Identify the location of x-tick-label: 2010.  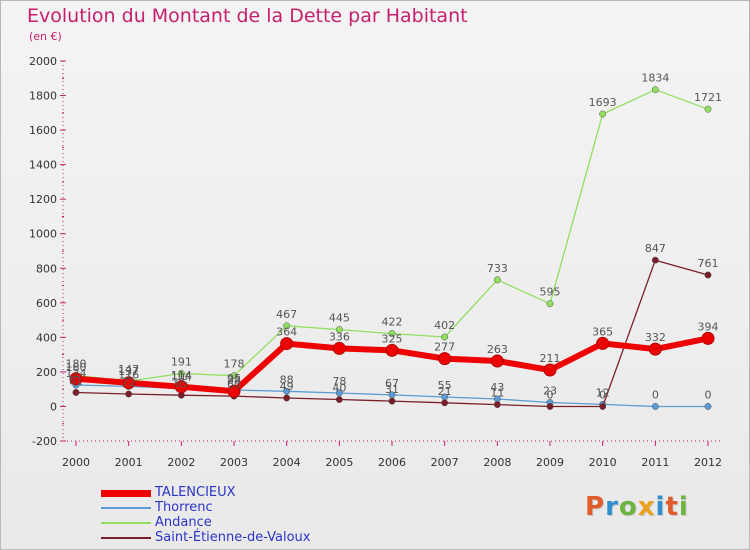
(603, 462).